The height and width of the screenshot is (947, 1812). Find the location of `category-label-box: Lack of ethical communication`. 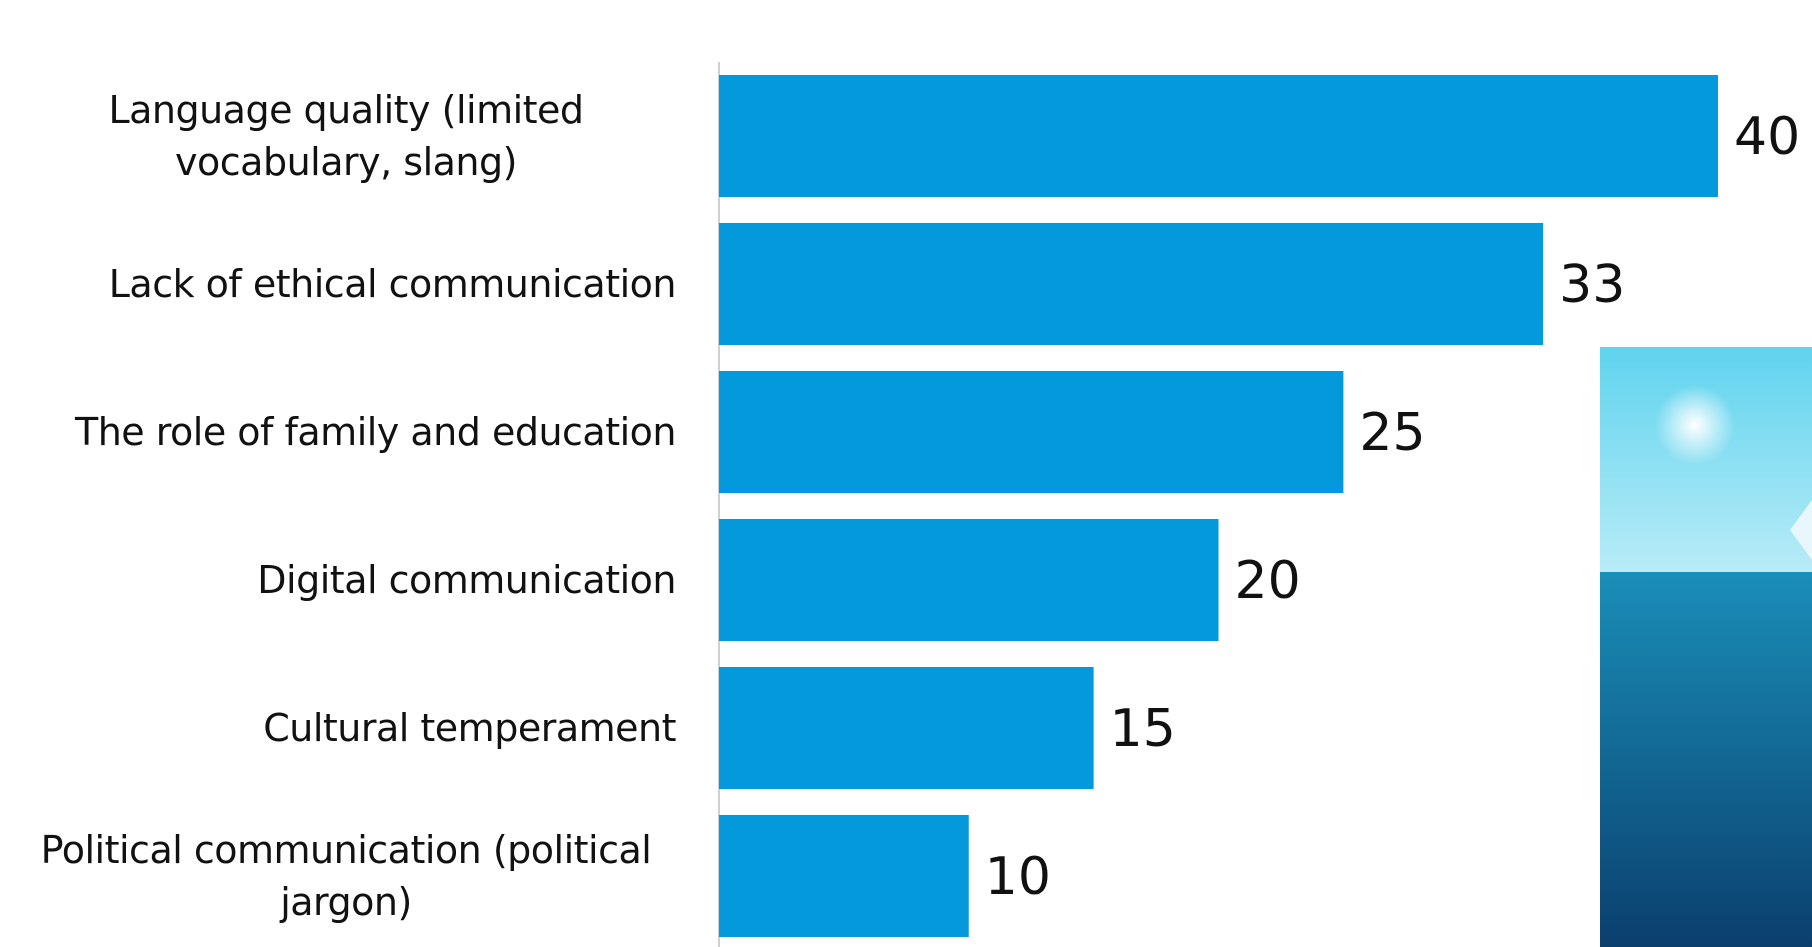

category-label-box: Lack of ethical communication is located at coordinates (392, 284).